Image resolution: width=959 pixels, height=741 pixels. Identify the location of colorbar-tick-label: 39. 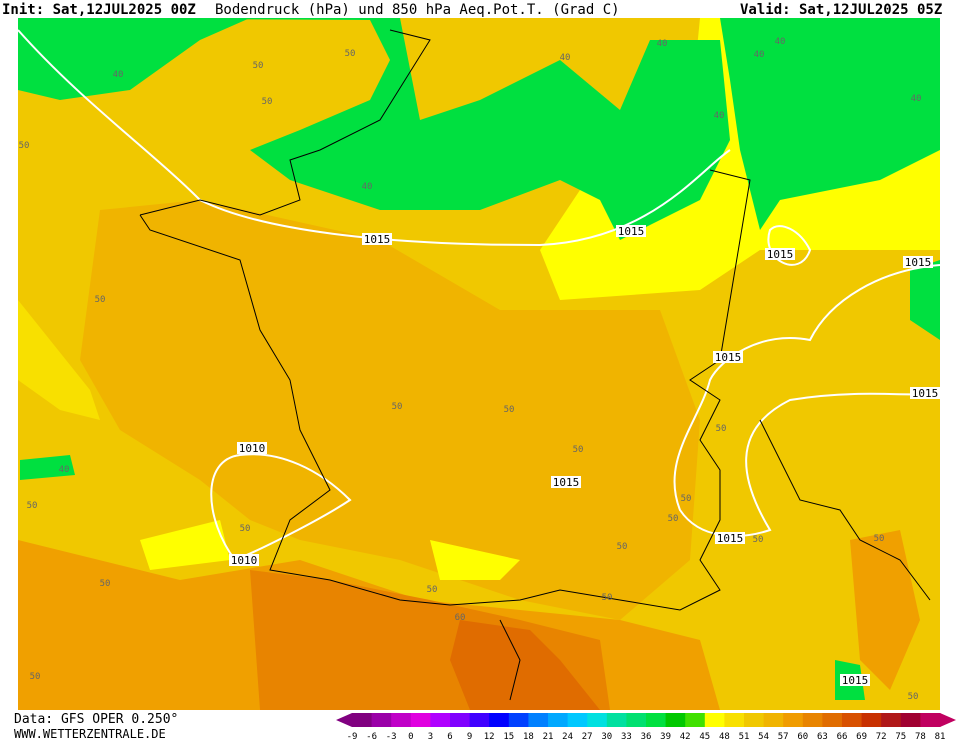
(665, 736).